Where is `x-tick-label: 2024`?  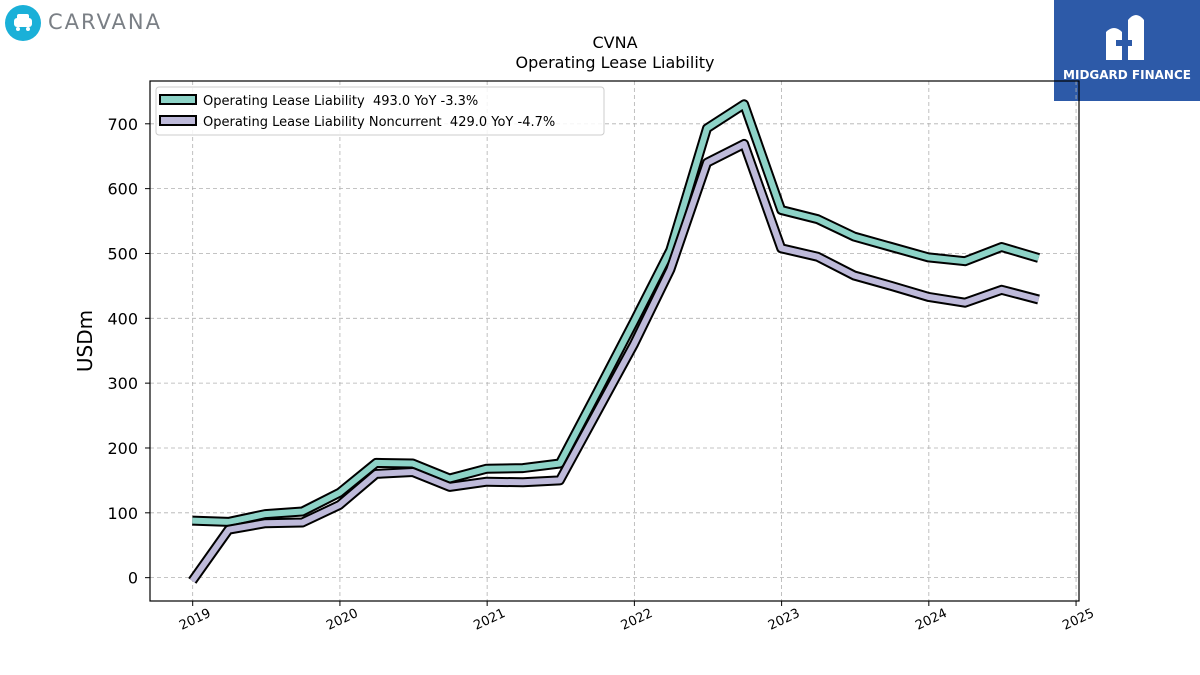
x-tick-label: 2024 is located at coordinates (931, 620).